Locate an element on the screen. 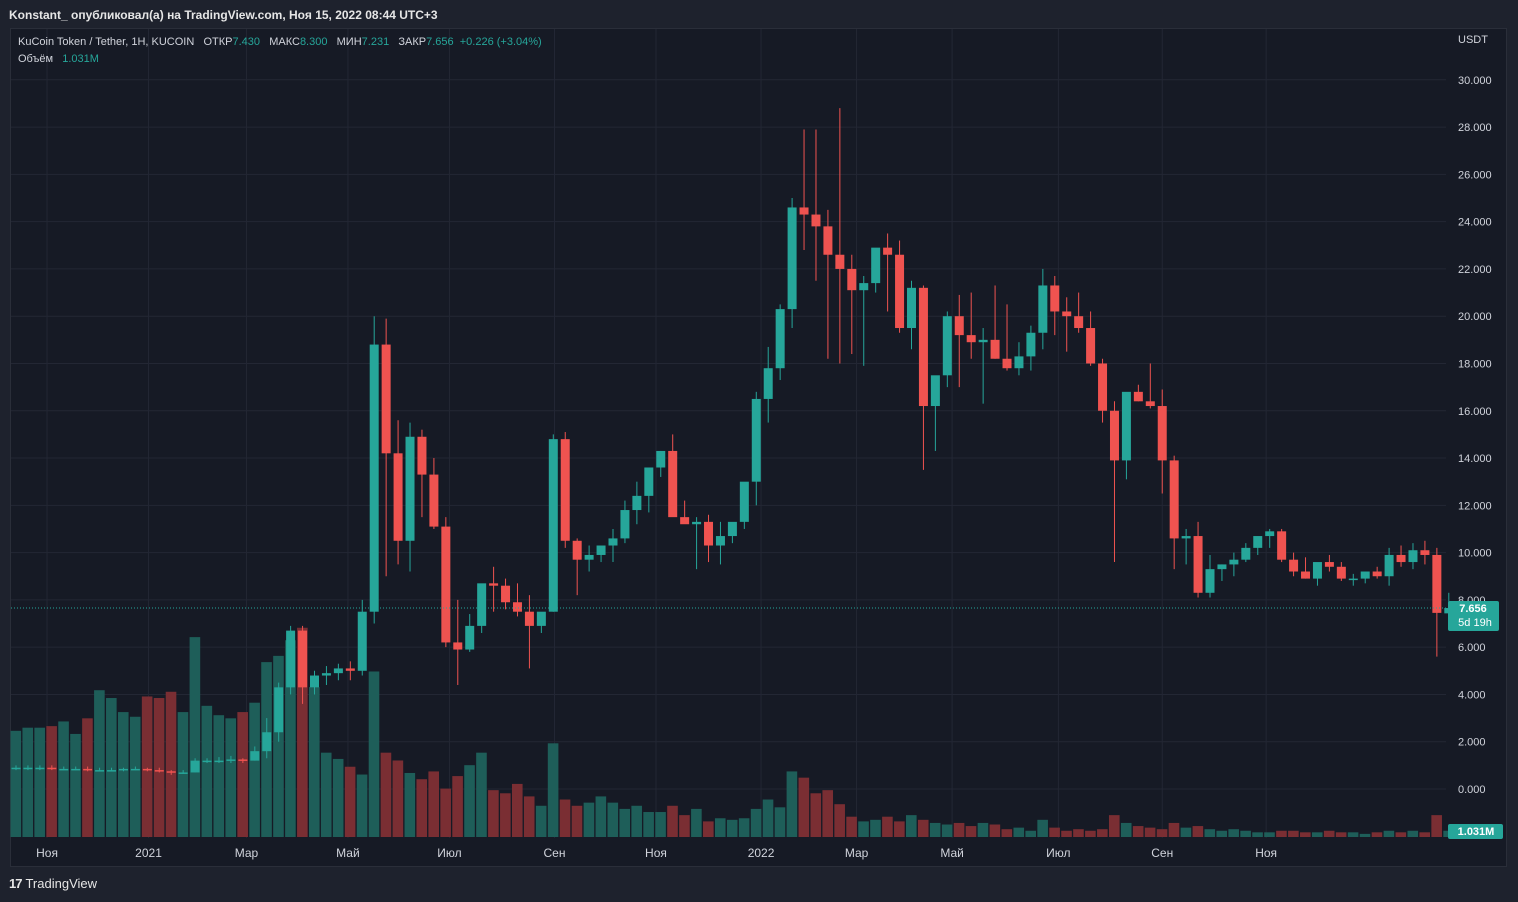  brand-name: TradingView is located at coordinates (61, 883).